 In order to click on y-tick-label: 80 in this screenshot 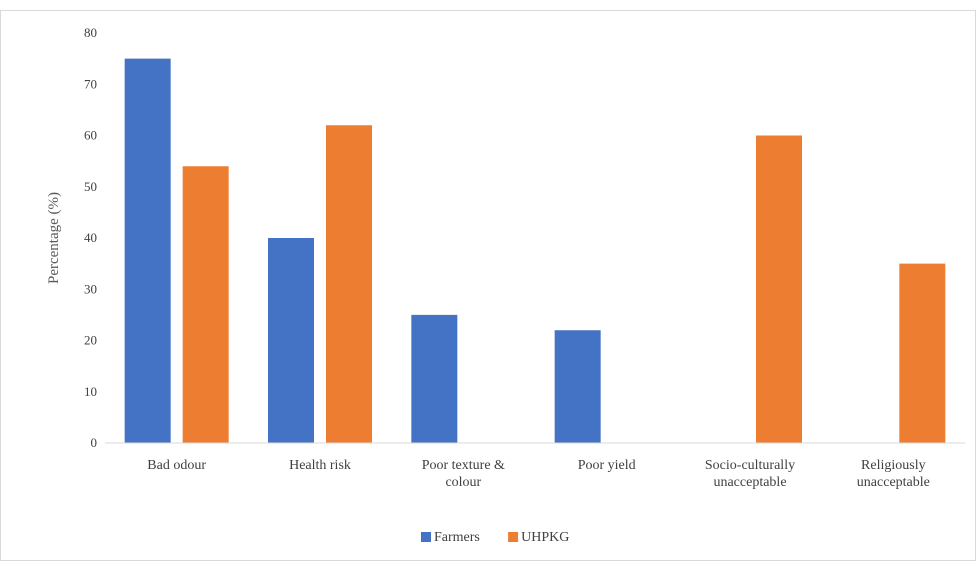, I will do `click(90, 32)`.